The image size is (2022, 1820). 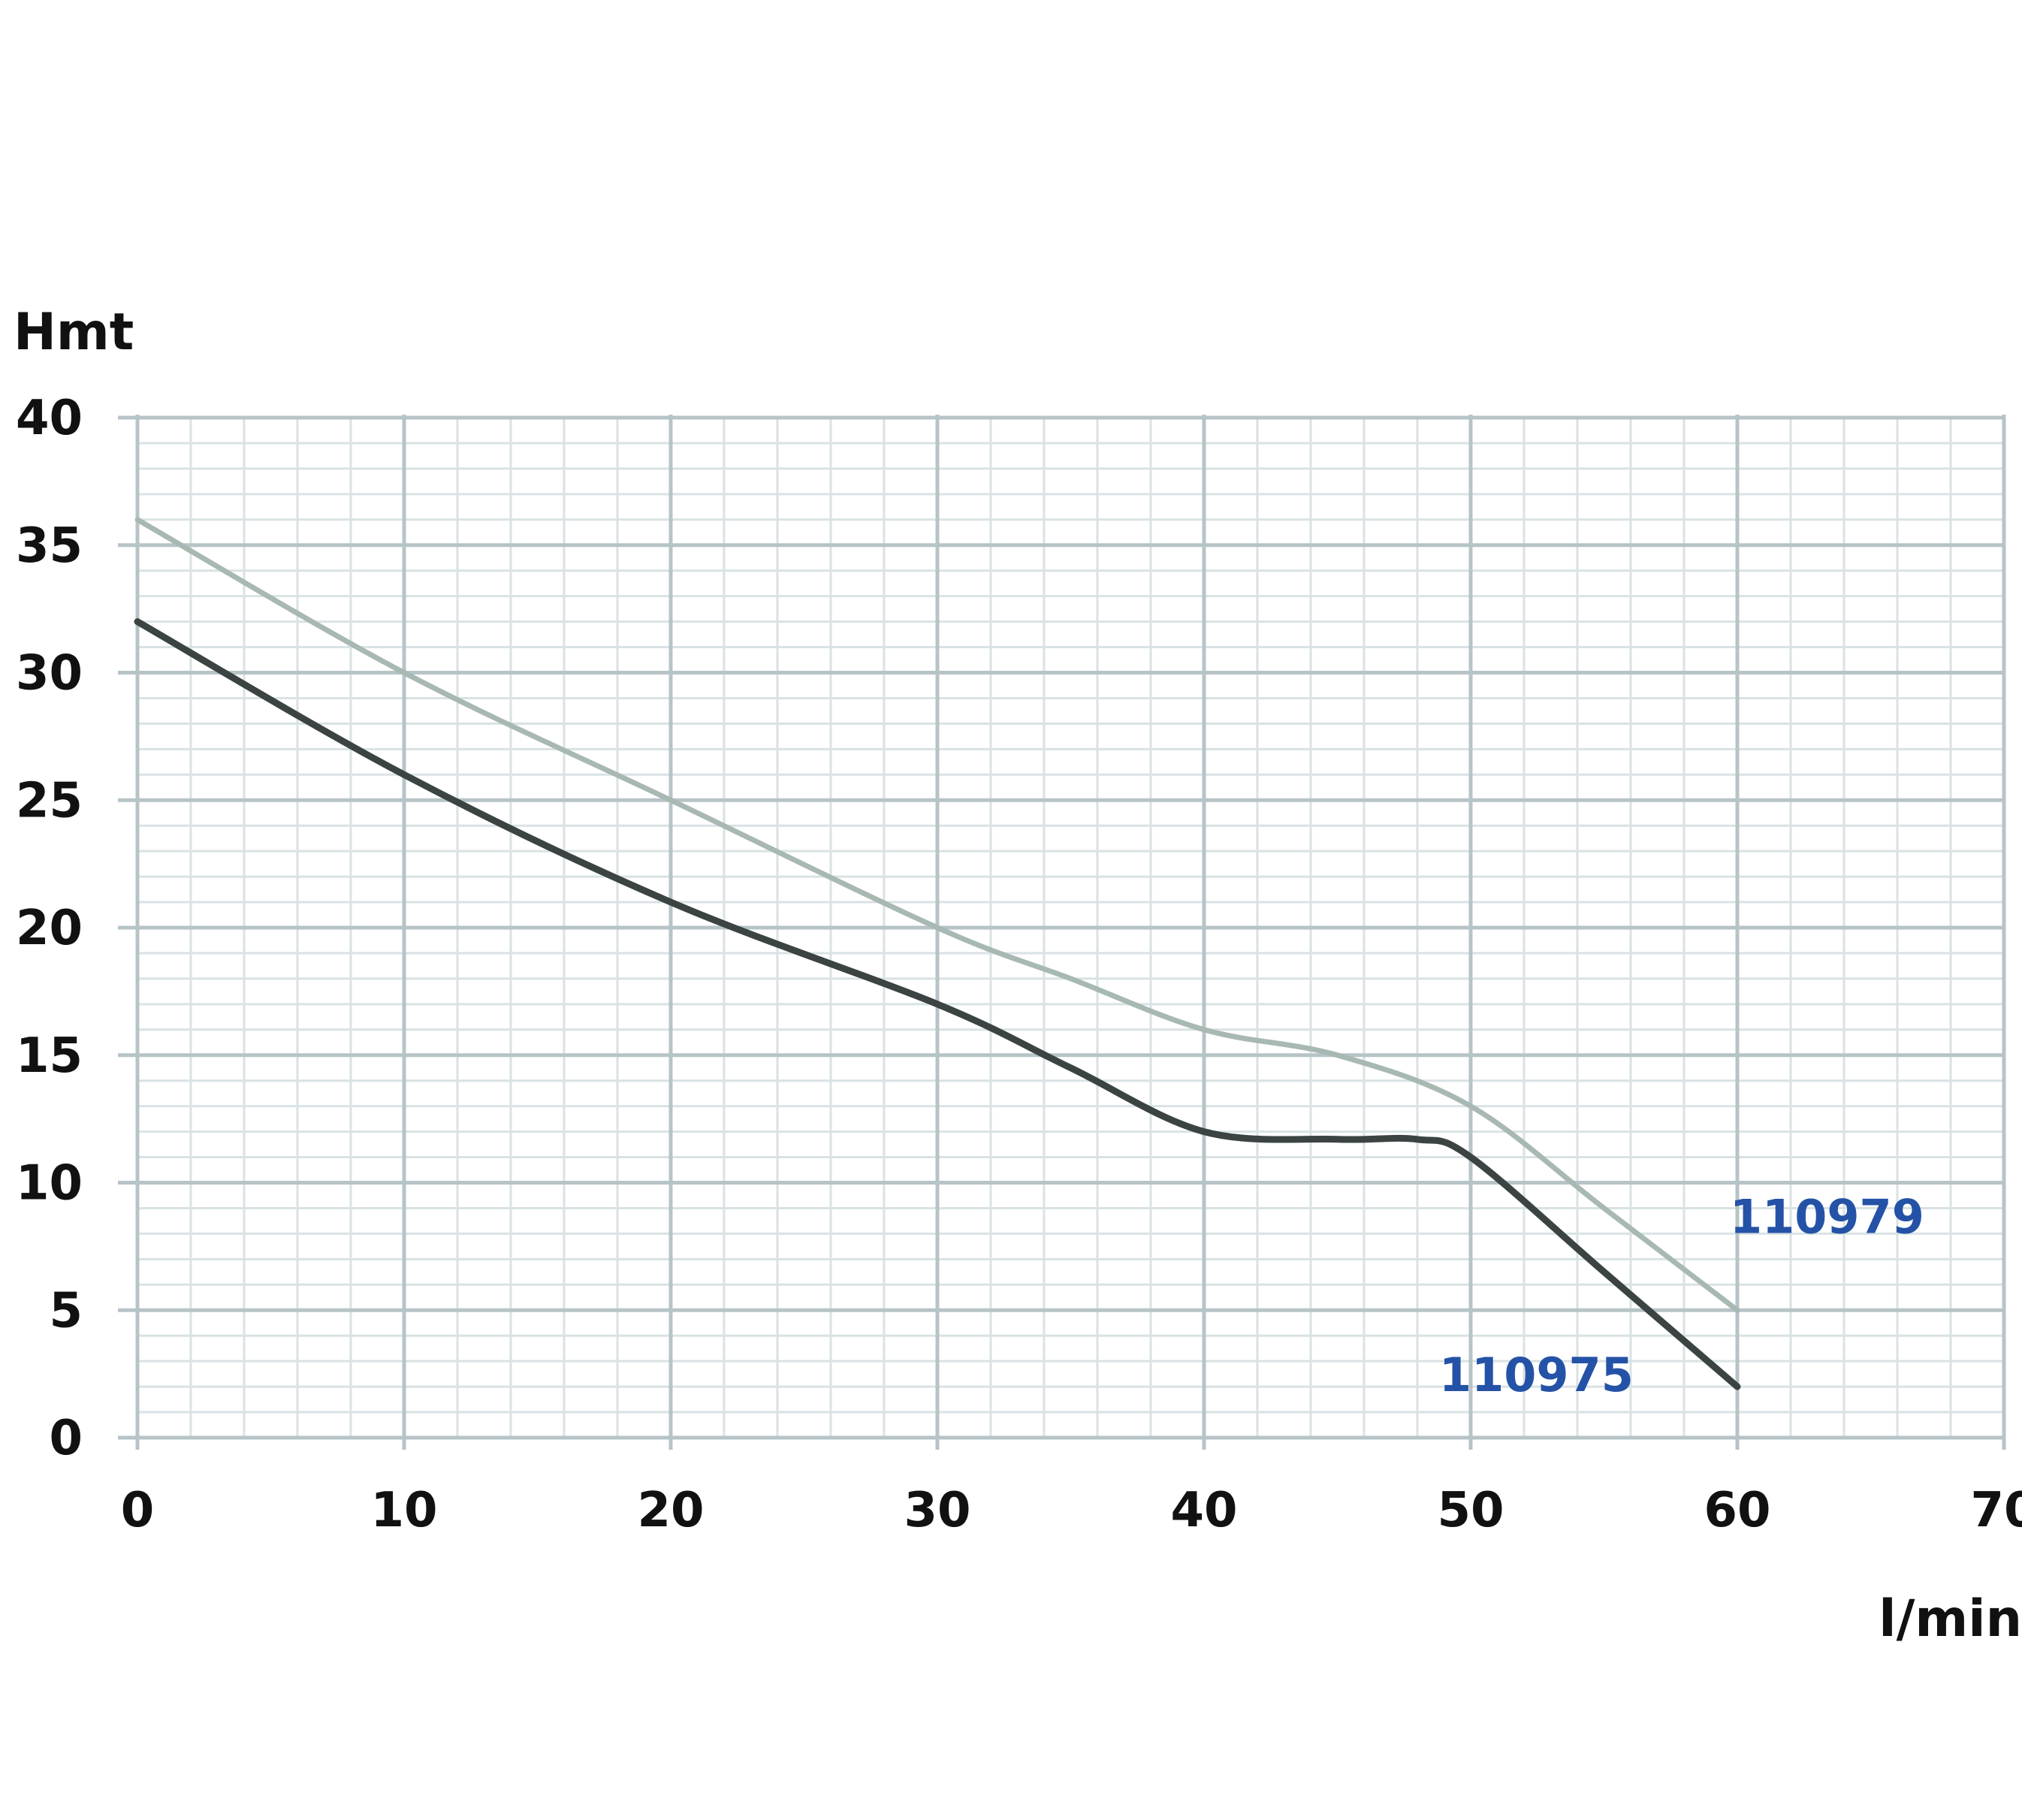 I want to click on y-tick-label: 5, so click(x=66, y=1311).